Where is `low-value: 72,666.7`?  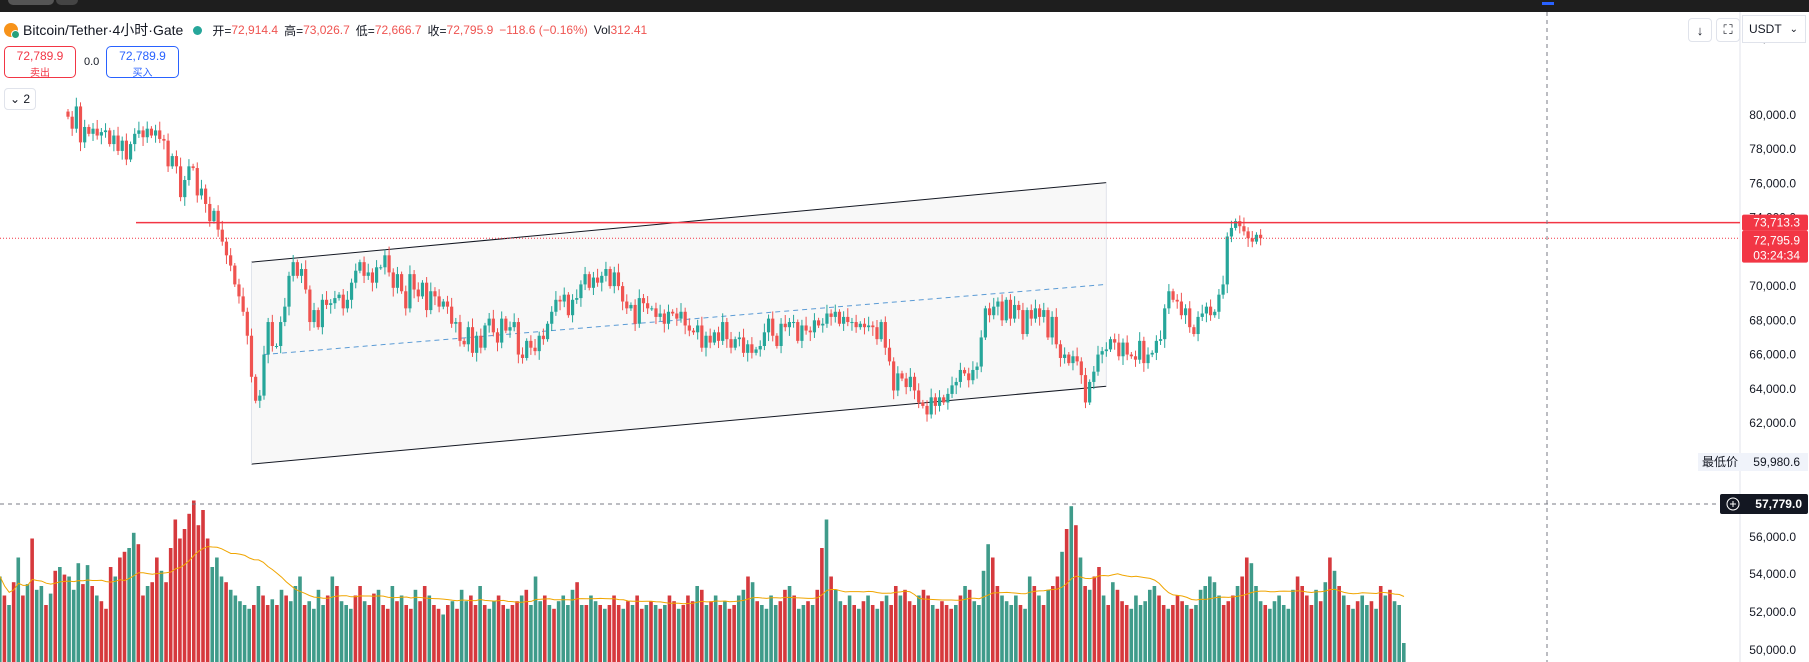
low-value: 72,666.7 is located at coordinates (398, 30).